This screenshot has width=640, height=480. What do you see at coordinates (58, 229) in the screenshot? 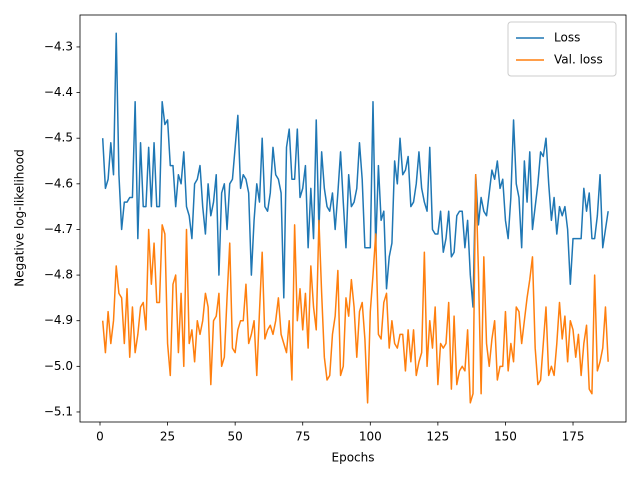
I see `y-tick-label: −4.7` at bounding box center [58, 229].